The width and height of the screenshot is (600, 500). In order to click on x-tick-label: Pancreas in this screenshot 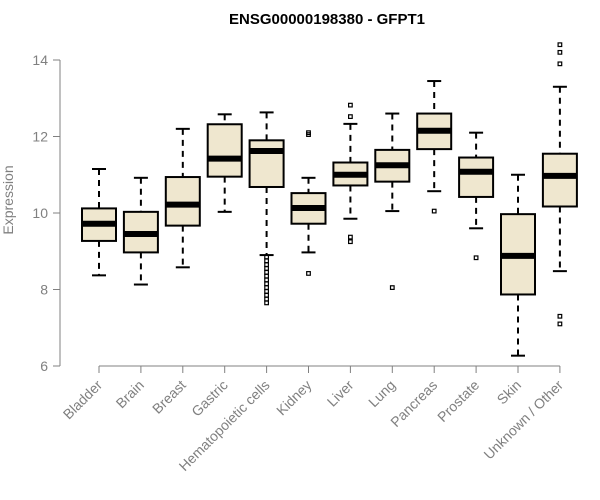, I will do `click(413, 403)`.